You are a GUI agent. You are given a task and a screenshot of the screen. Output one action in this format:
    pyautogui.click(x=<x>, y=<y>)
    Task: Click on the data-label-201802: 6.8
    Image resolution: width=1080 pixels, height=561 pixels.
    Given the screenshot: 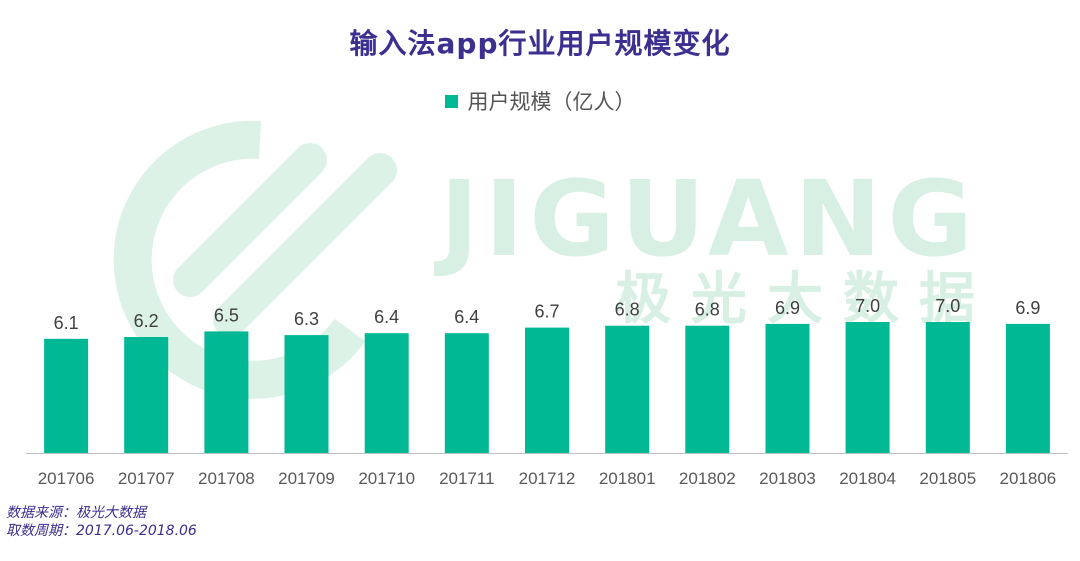 What is the action you would take?
    pyautogui.click(x=707, y=310)
    